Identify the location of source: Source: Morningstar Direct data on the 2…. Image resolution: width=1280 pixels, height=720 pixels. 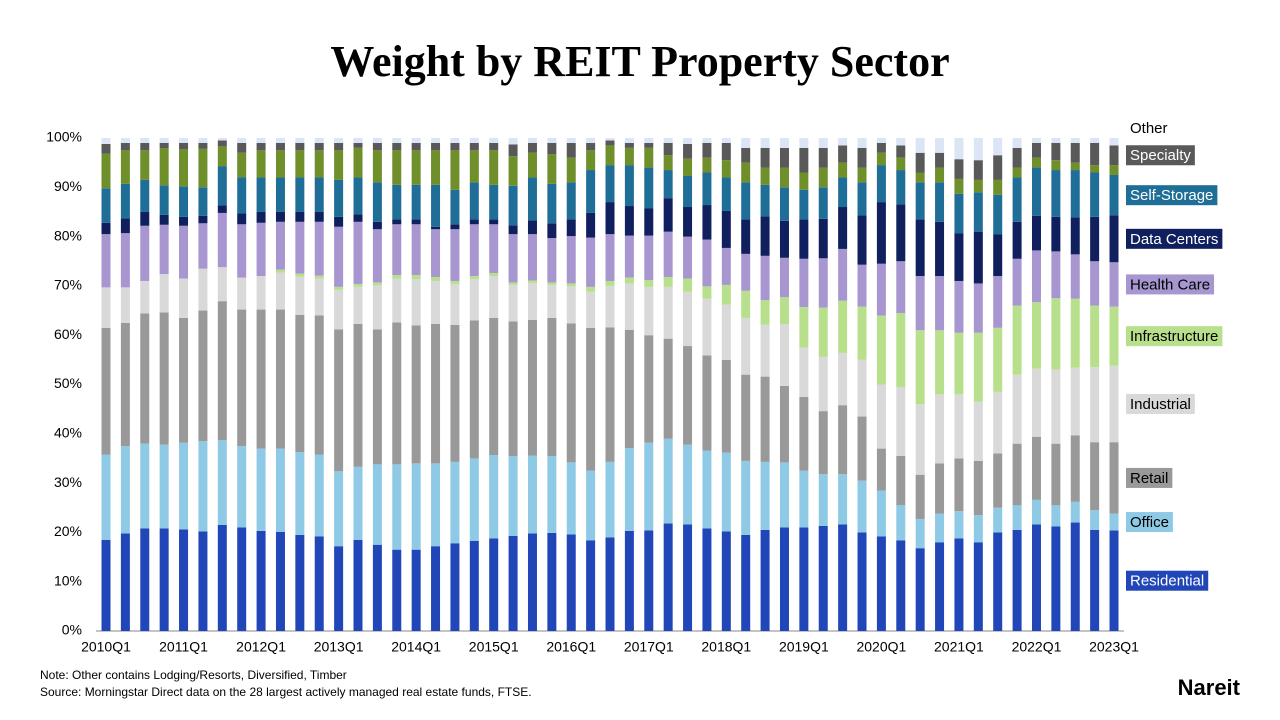
(286, 692).